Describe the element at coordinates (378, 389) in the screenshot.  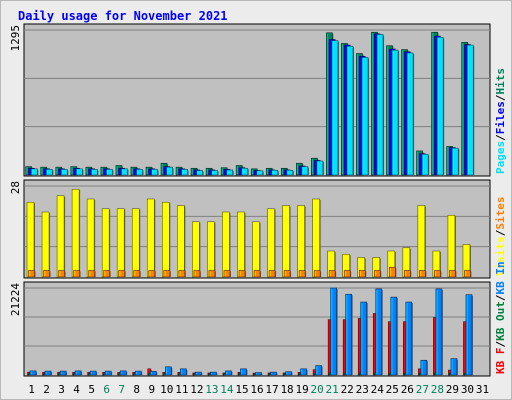
I see `x-tick-label-24: 24` at that location.